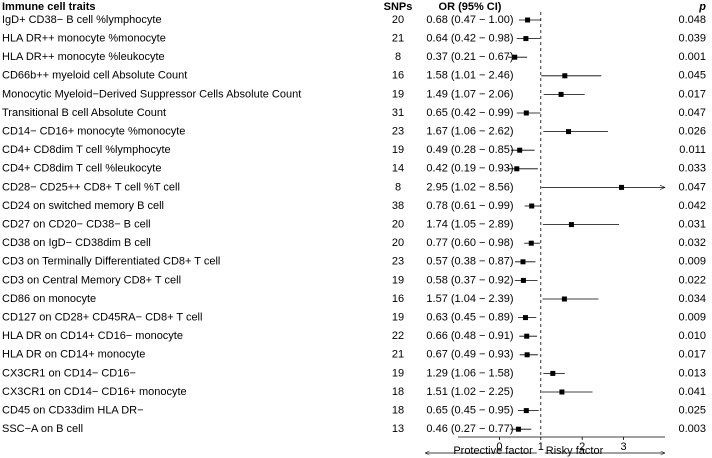  What do you see at coordinates (470, 7) in the screenshot?
I see `header-or: OR (95% CI)` at bounding box center [470, 7].